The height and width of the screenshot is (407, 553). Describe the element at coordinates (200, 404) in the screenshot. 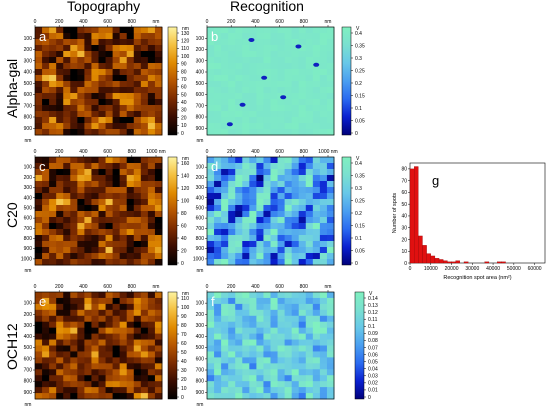

I see `corner-unit-label: nm` at that location.